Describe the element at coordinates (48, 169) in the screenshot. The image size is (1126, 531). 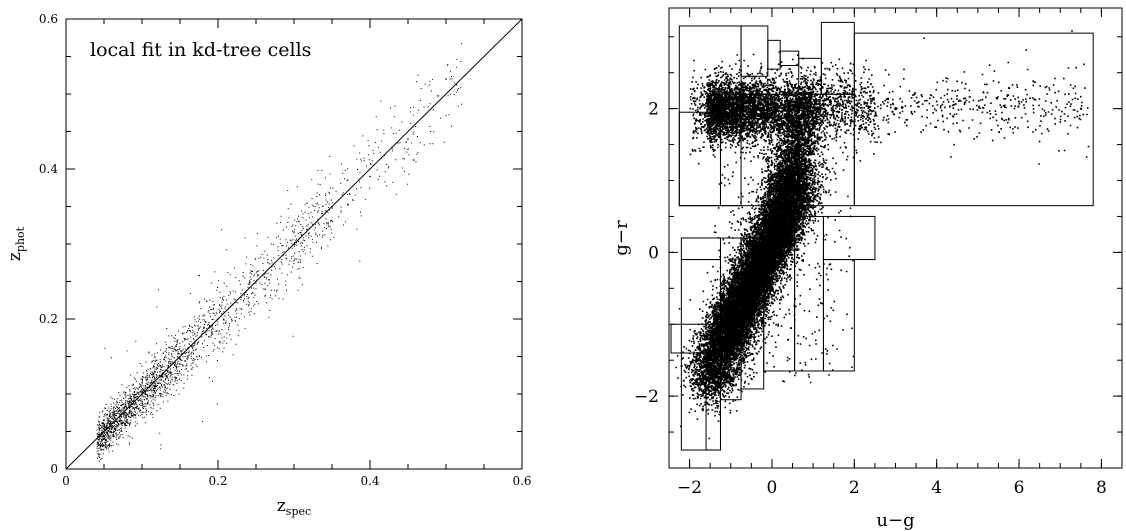
I see `y-tick-label: 0.4` at that location.